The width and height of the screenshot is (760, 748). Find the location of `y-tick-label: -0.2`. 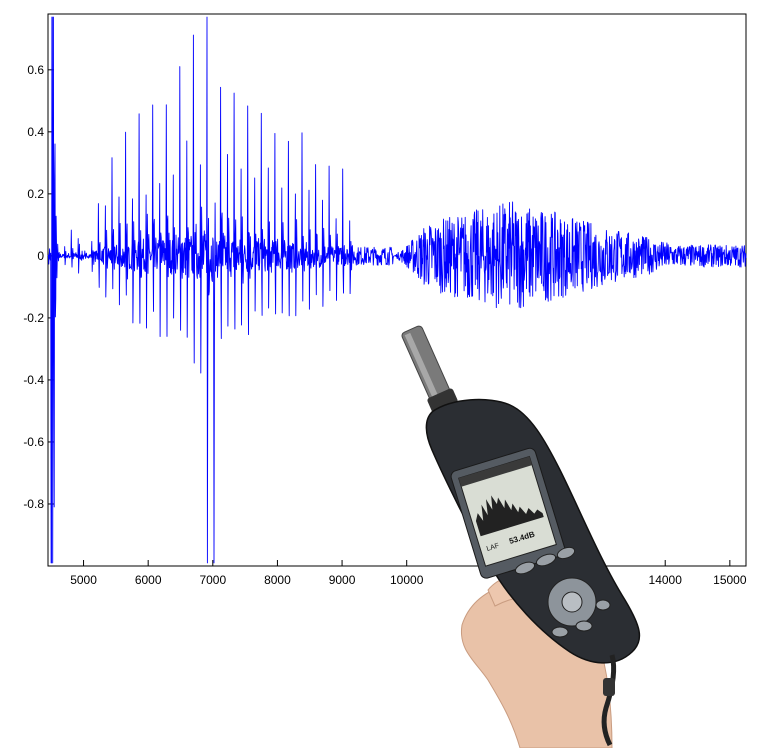

y-tick-label: -0.2 is located at coordinates (33, 318).